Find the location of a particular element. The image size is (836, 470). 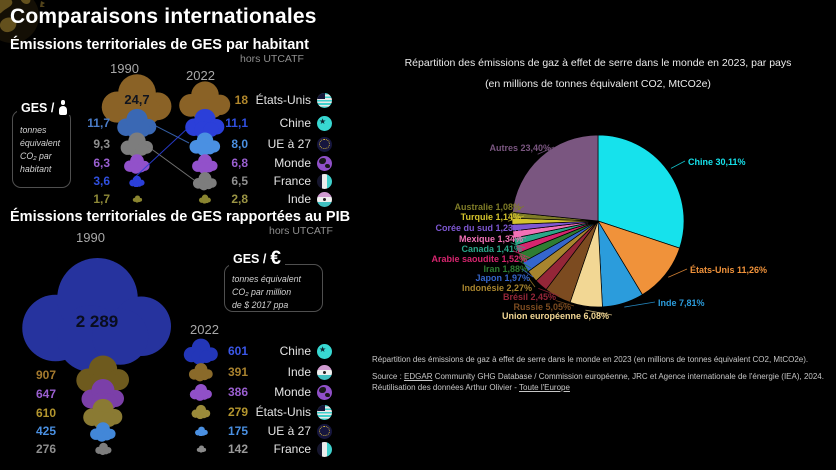

emission-value: 8,0 is located at coordinates (239, 144).